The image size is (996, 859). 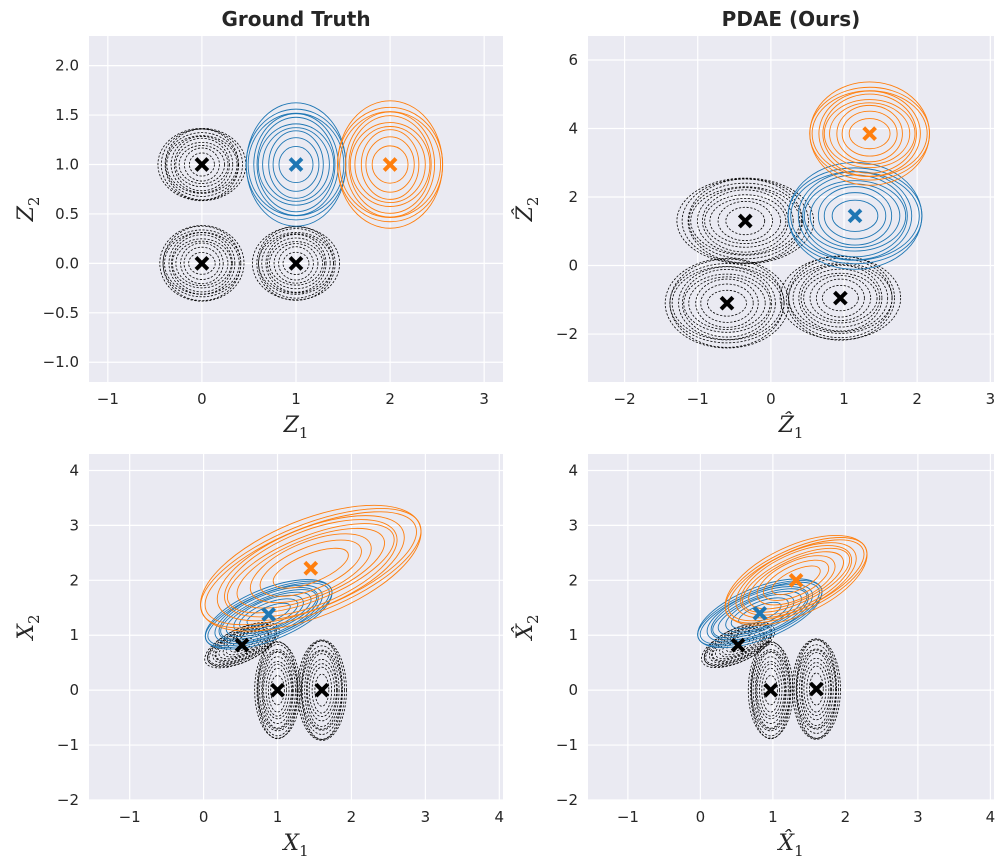 I want to click on y-tick-label: 1, so click(x=573, y=635).